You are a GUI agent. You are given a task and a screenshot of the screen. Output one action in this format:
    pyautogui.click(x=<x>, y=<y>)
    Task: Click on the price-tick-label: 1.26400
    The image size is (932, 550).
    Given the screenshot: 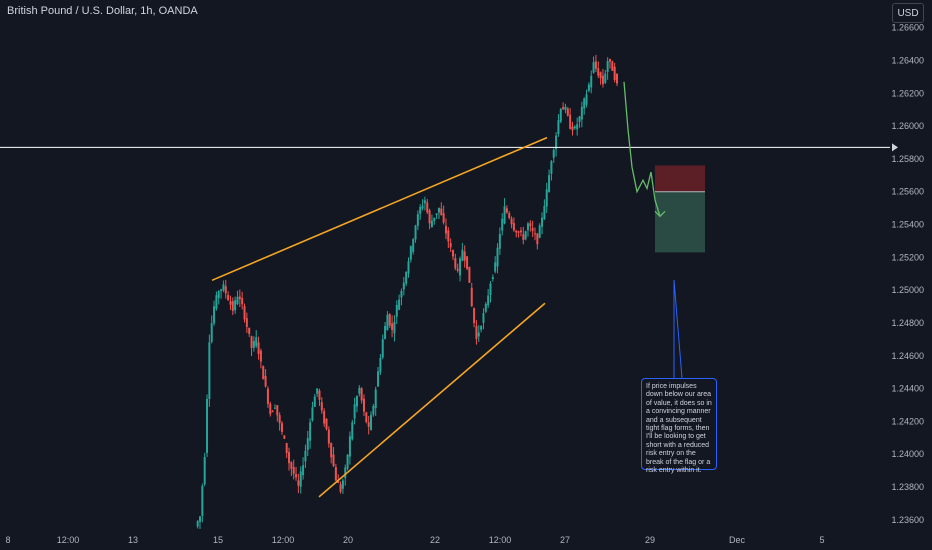 What is the action you would take?
    pyautogui.click(x=907, y=60)
    